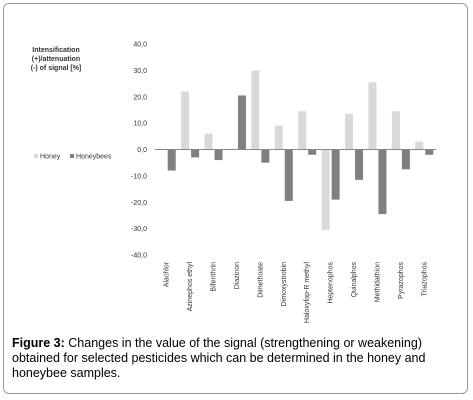 This screenshot has width=473, height=400. I want to click on legend-label: Honeybees, so click(94, 157).